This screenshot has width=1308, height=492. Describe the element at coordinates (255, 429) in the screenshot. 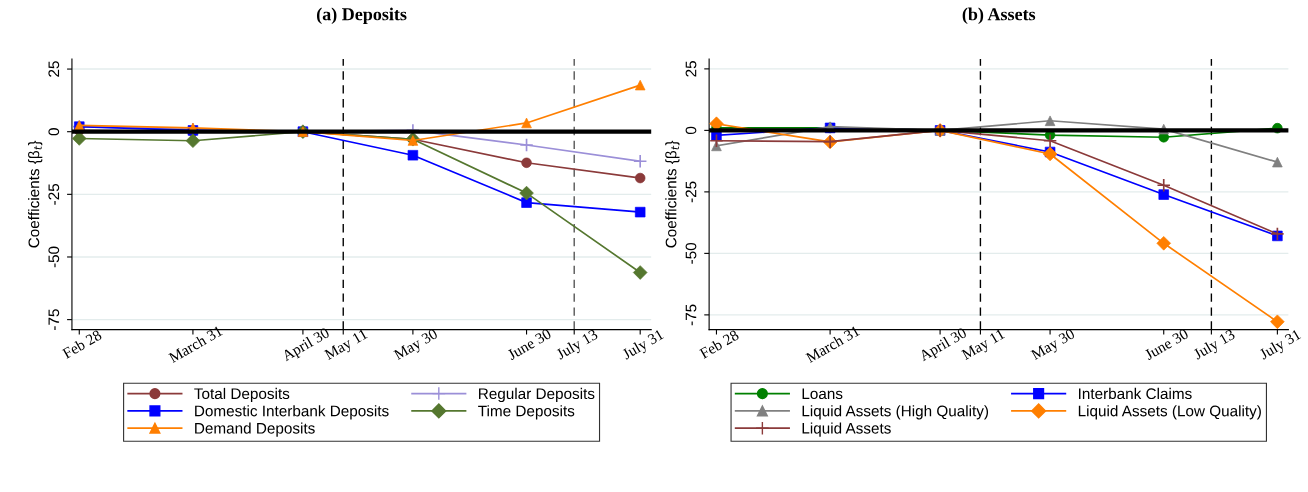

I see `legend-label: Demand Deposits` at that location.